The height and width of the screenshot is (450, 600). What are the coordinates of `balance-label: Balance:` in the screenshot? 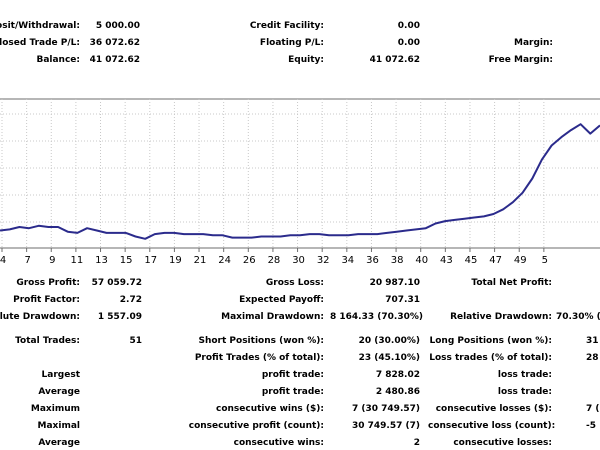 It's located at (58, 60).